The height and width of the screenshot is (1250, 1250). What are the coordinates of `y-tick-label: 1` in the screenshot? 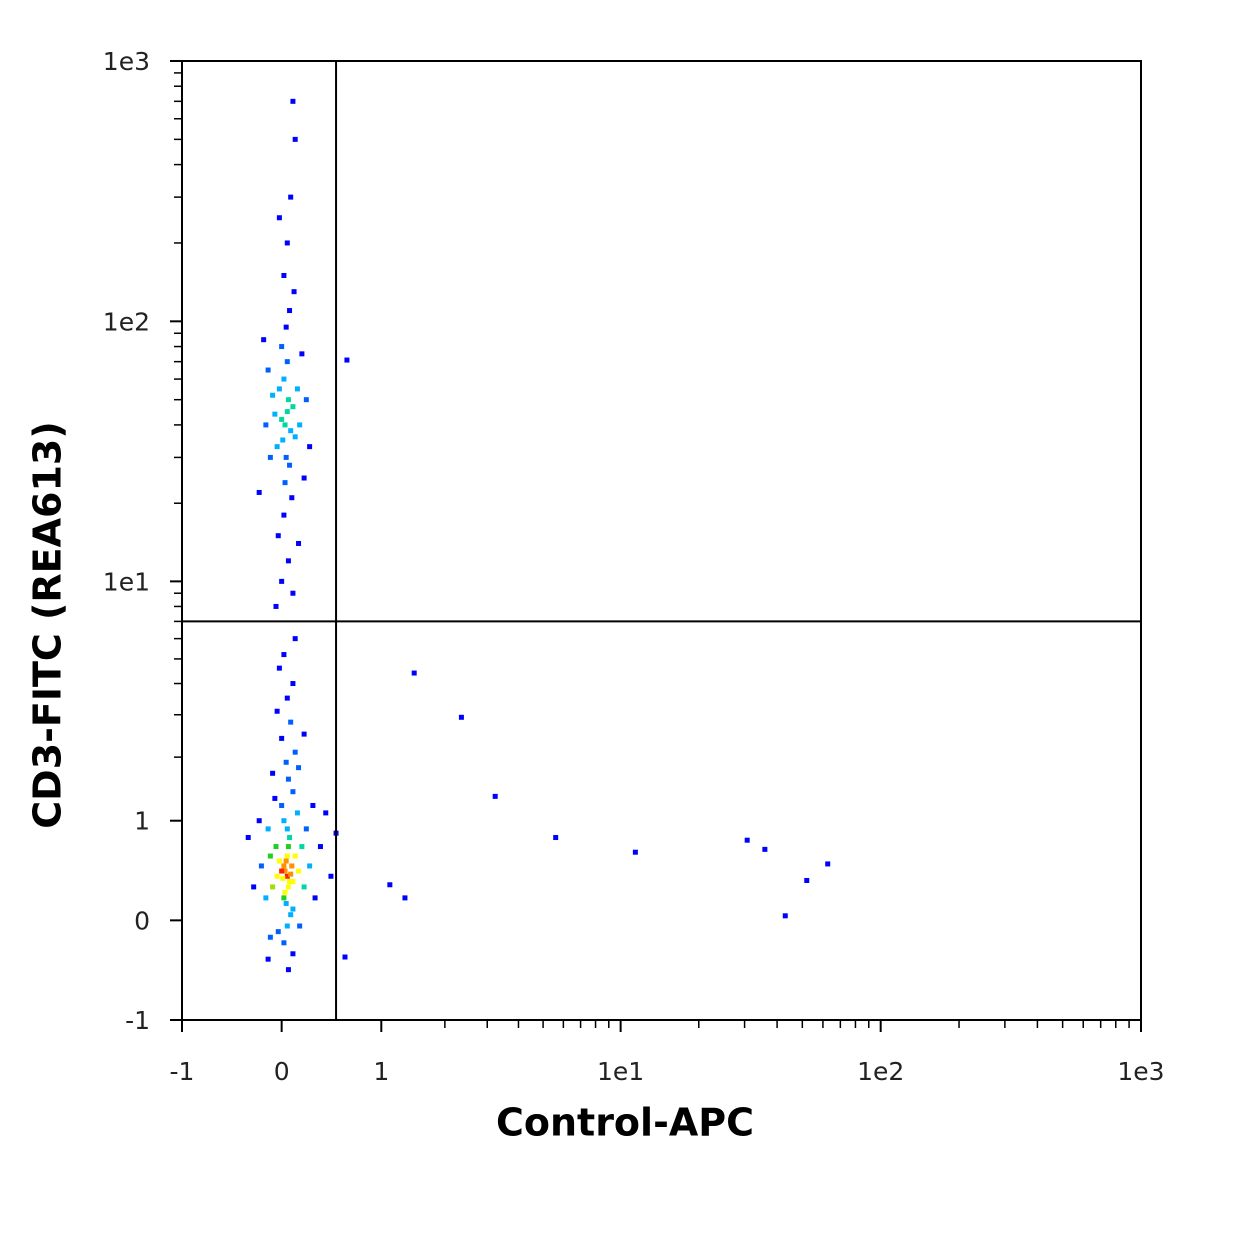 It's located at (142, 821).